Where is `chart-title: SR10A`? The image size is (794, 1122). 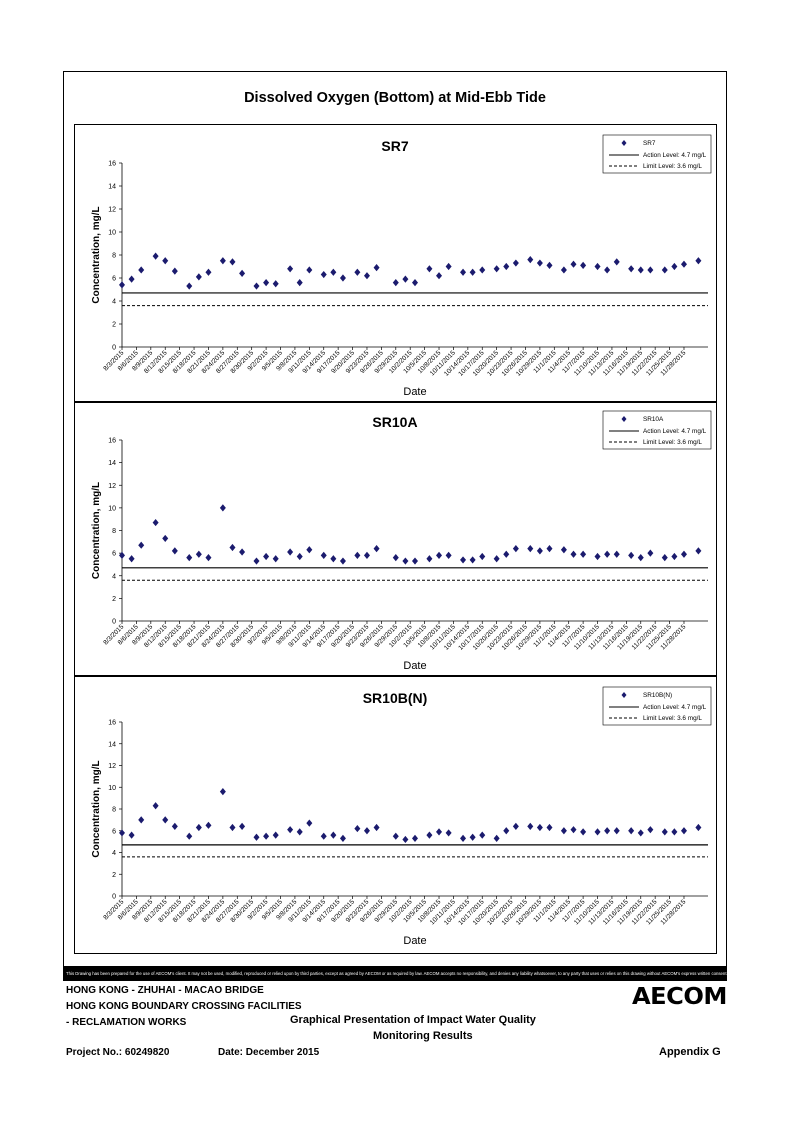 chart-title: SR10A is located at coordinates (394, 422).